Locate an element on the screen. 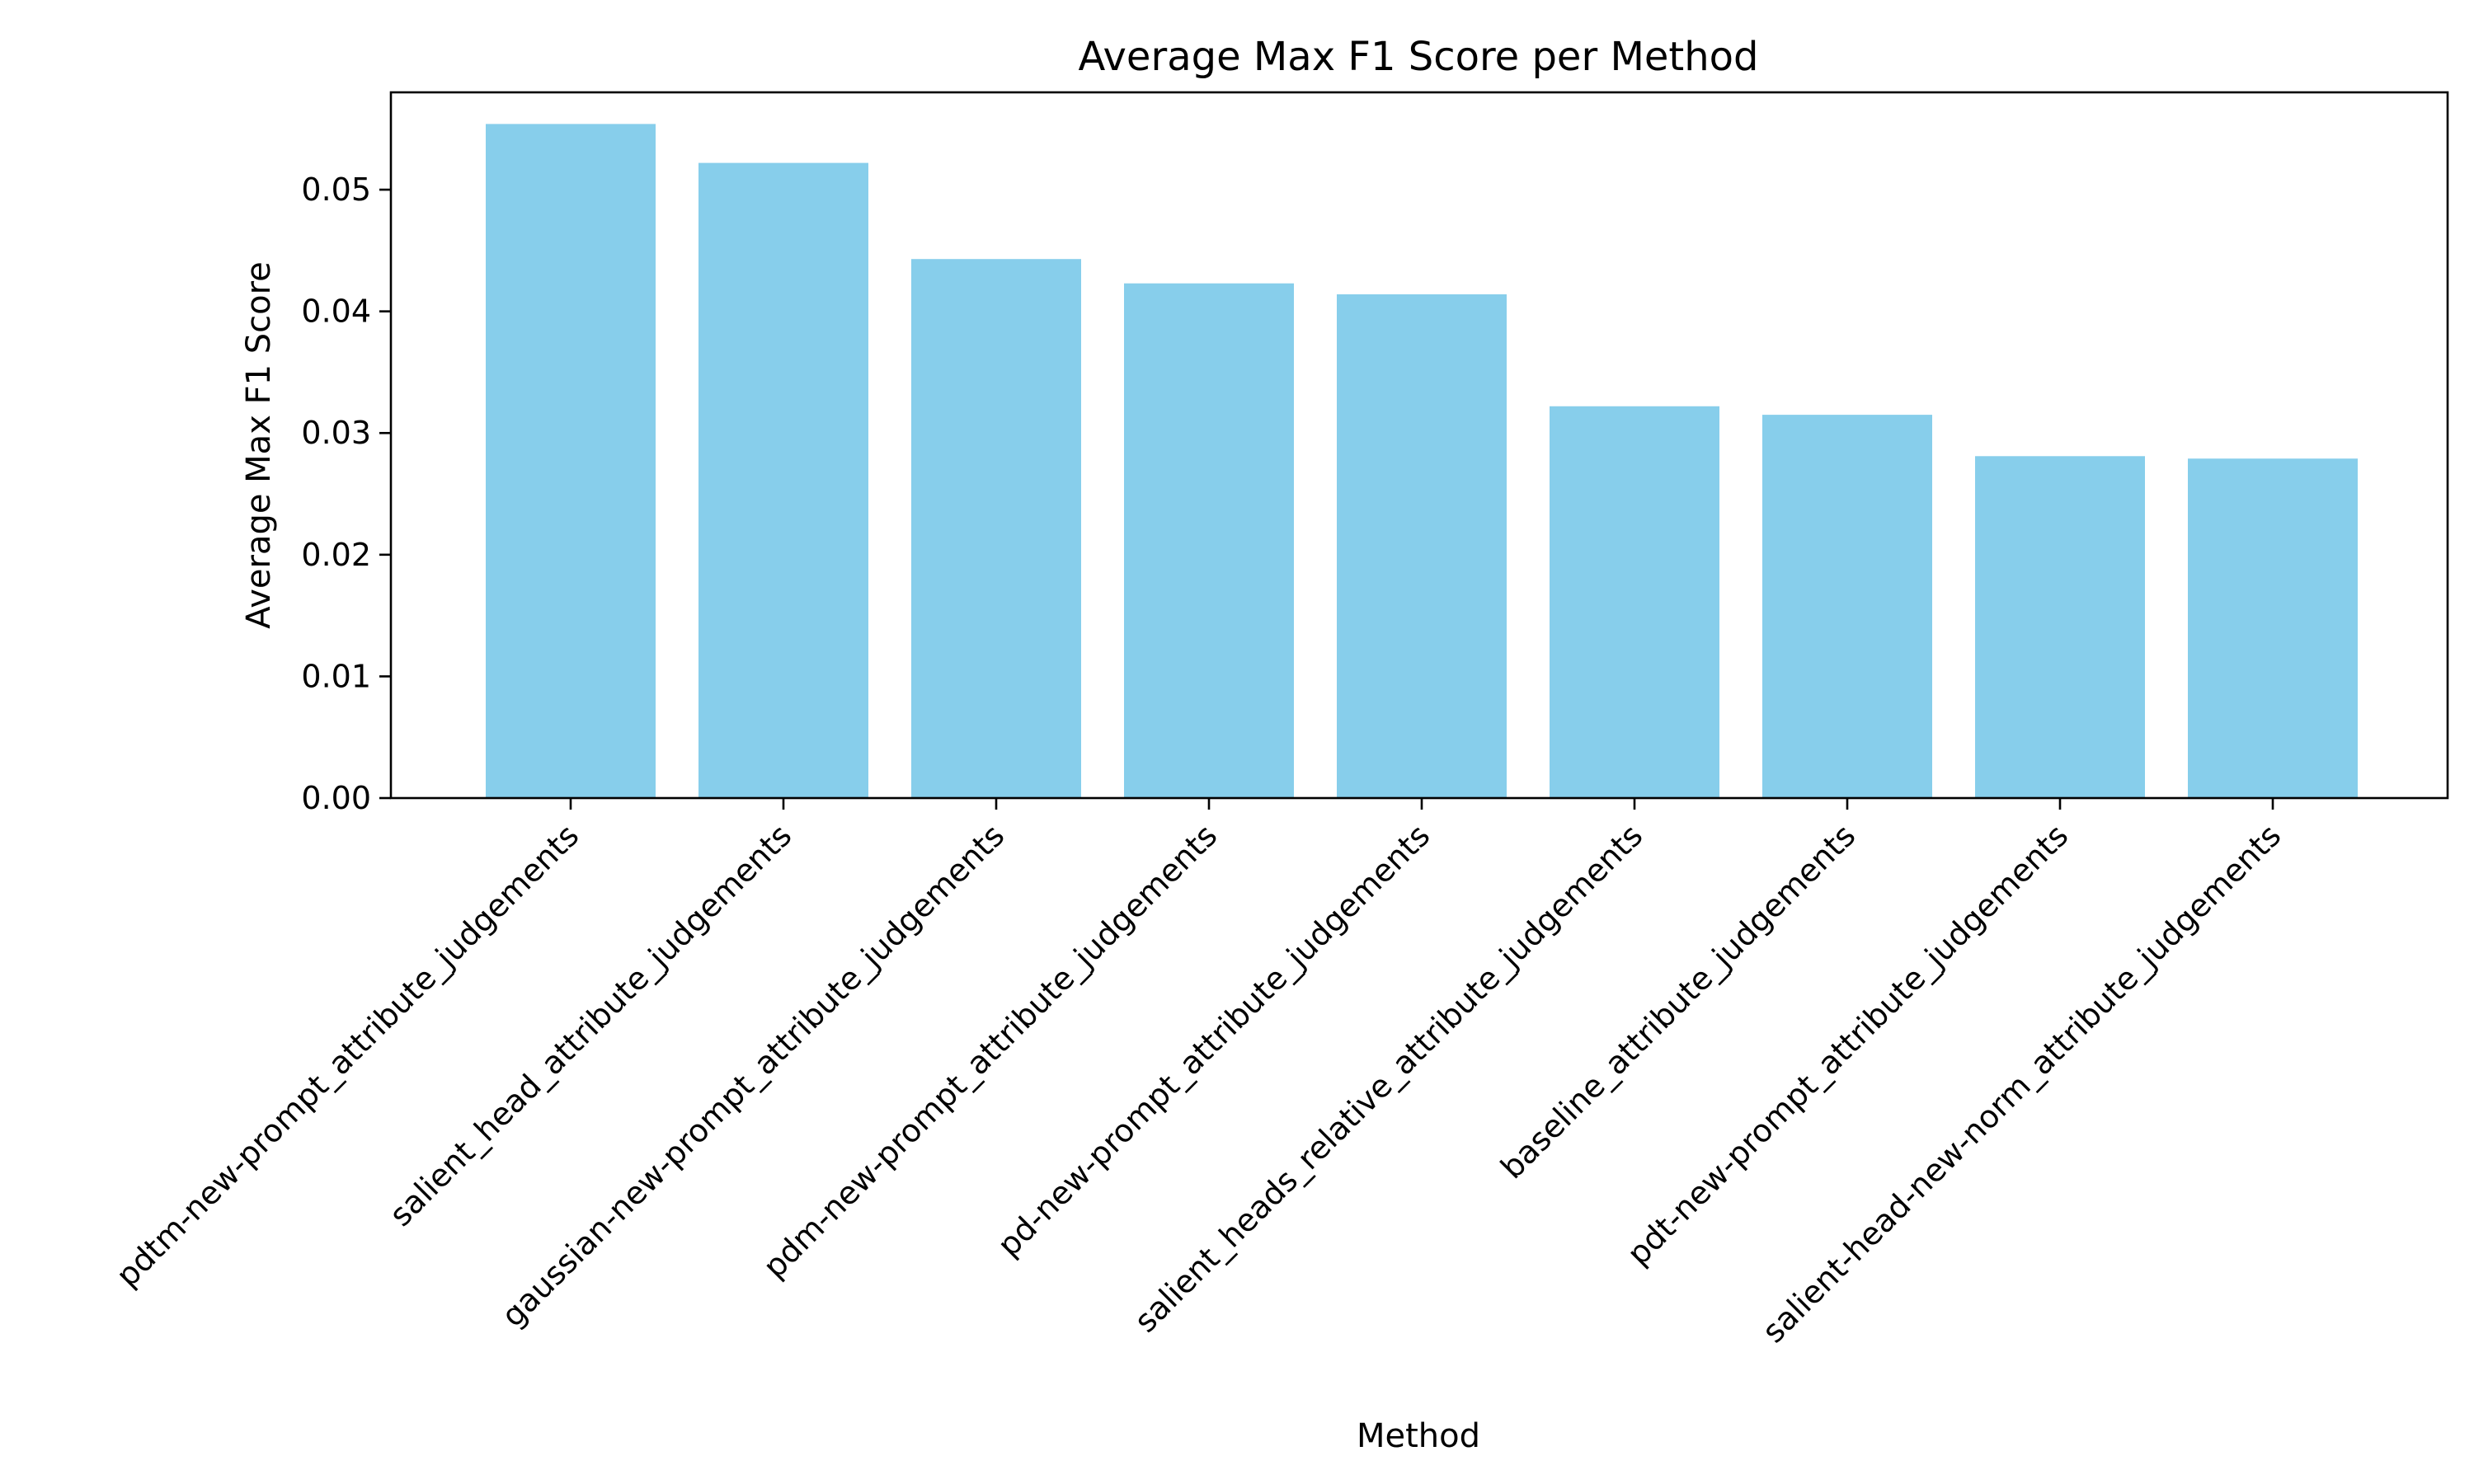 This screenshot has width=2474, height=1484. x-tick-label-3: gaussian-new-prompt_attribute_judgements is located at coordinates (753, 1075).